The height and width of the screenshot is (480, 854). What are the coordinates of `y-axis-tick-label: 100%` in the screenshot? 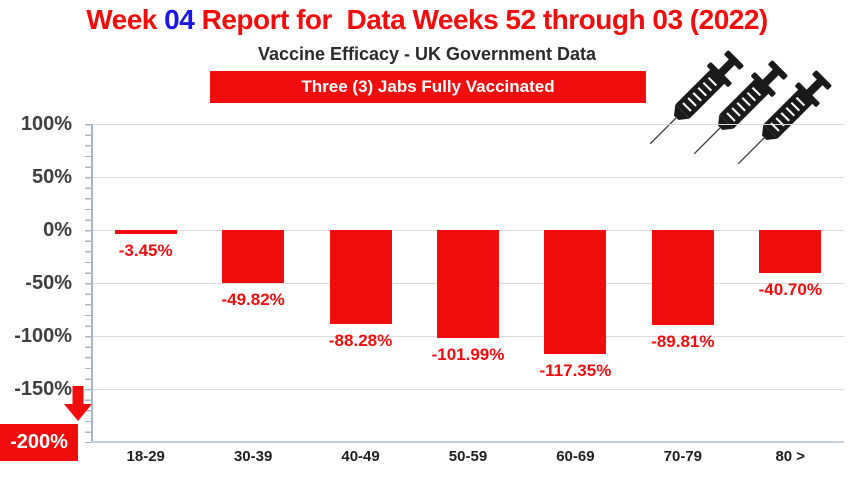 It's located at (46, 124).